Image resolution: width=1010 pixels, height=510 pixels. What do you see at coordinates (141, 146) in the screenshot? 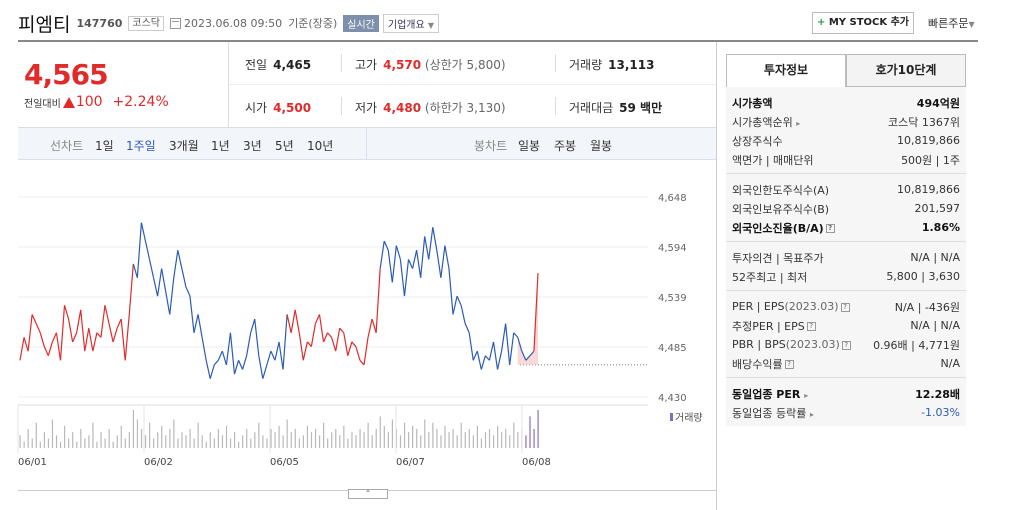
I see `period-1w: 1주일` at bounding box center [141, 146].